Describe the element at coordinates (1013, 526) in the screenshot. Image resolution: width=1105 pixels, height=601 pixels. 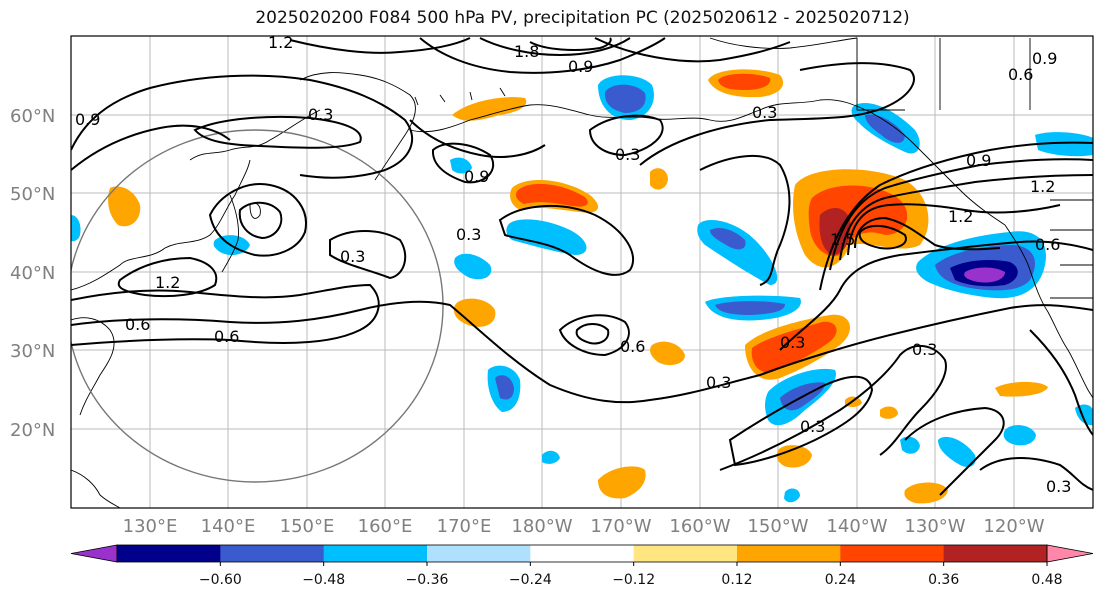
I see `lon-label: 120°W` at that location.